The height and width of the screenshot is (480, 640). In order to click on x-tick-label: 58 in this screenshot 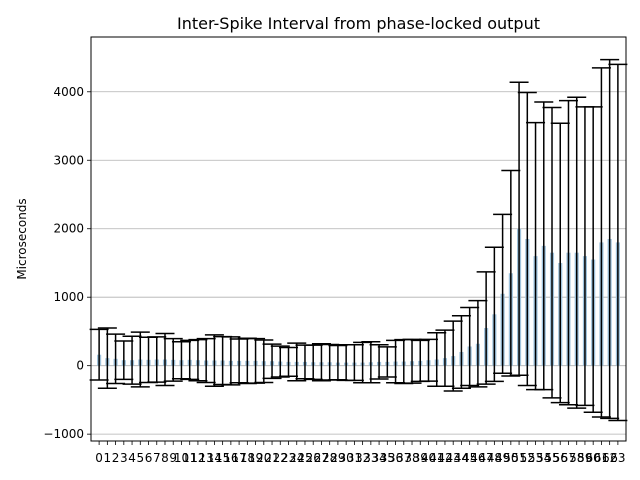, I will do `click(576, 458)`.